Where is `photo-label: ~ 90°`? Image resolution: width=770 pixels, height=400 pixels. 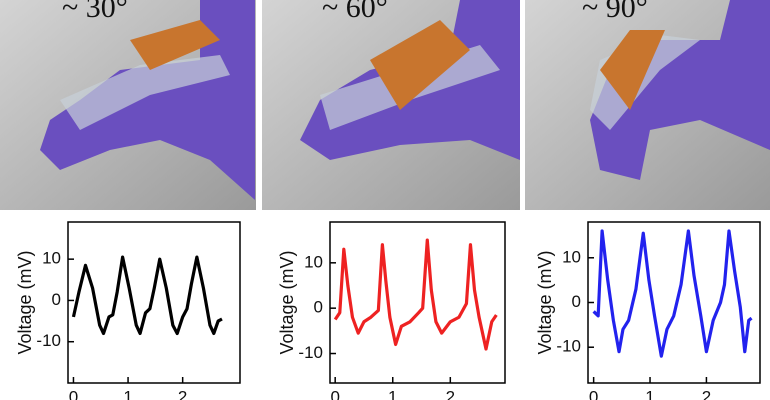
photo-label: ~ 90° is located at coordinates (615, 12).